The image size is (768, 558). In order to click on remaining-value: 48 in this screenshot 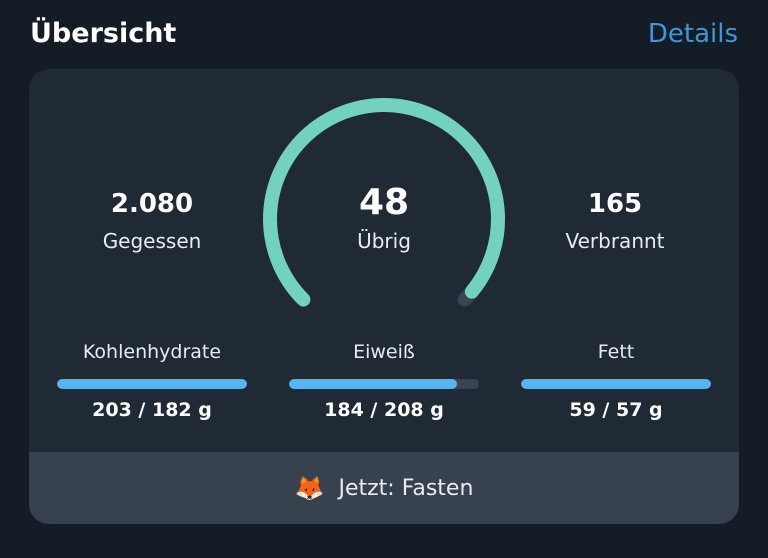, I will do `click(384, 202)`.